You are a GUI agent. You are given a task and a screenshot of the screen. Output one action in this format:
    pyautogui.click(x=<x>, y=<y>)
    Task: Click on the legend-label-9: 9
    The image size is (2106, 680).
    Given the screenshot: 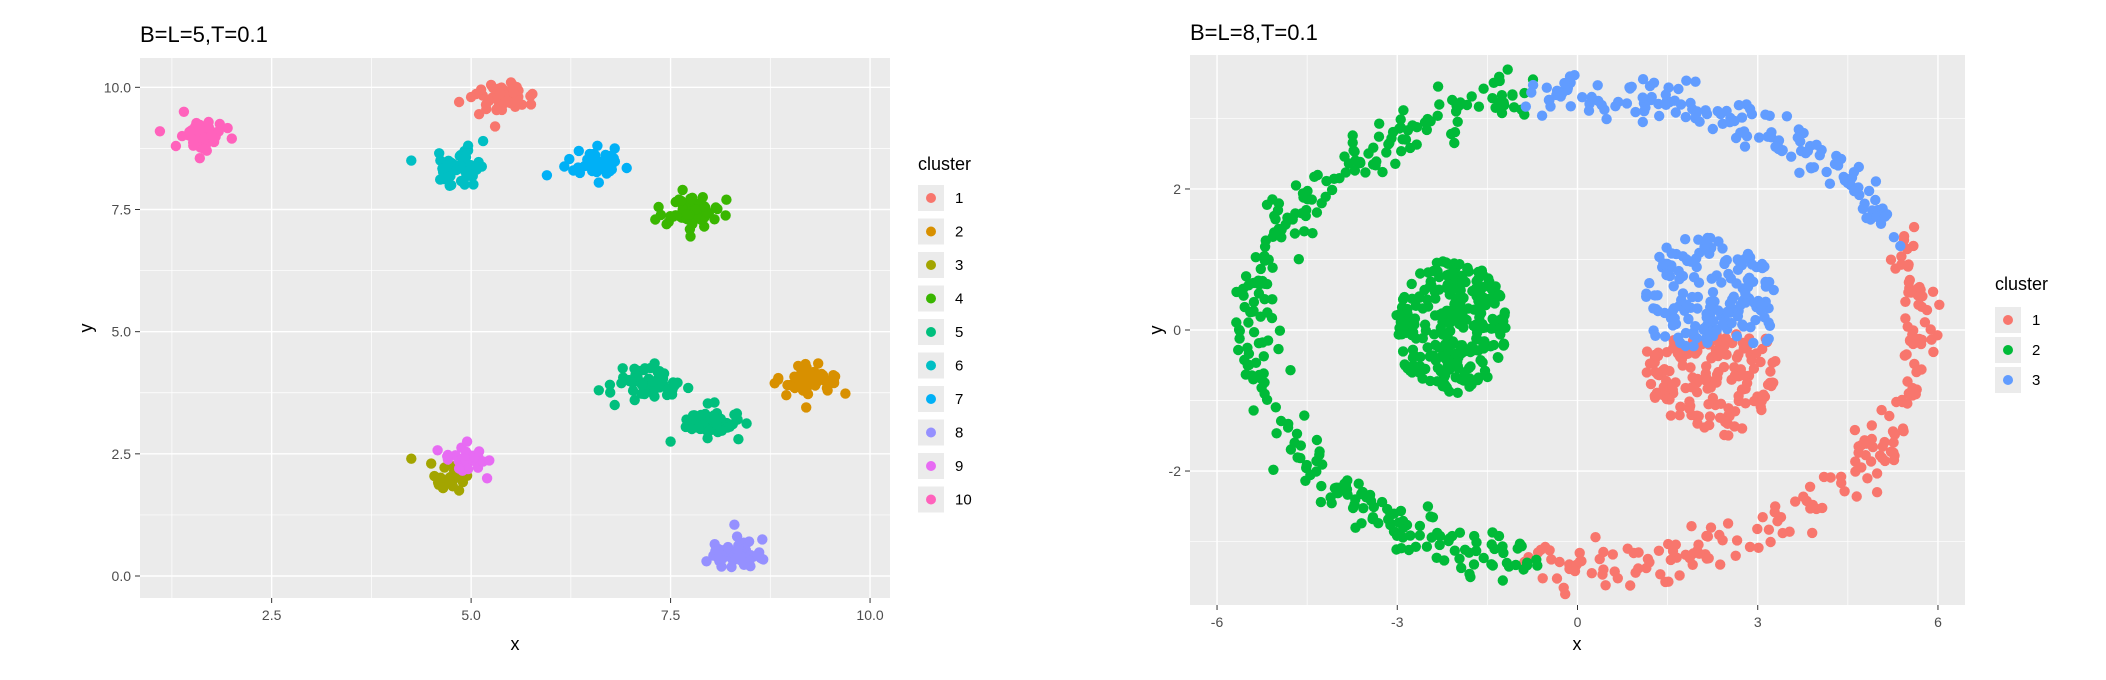 What is the action you would take?
    pyautogui.click(x=959, y=466)
    